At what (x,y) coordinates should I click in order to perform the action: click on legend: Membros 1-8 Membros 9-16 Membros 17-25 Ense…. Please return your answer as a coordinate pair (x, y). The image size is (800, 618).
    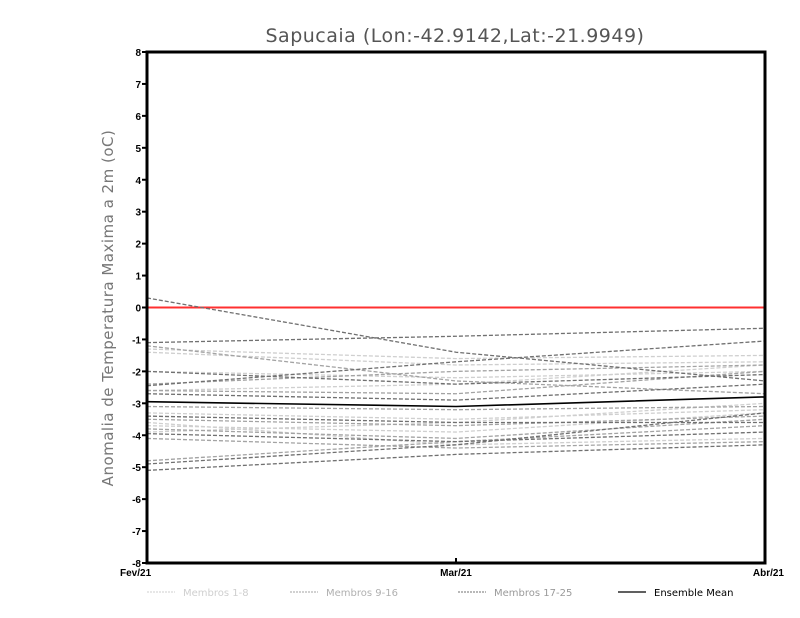
    Looking at the image, I should click on (440, 593).